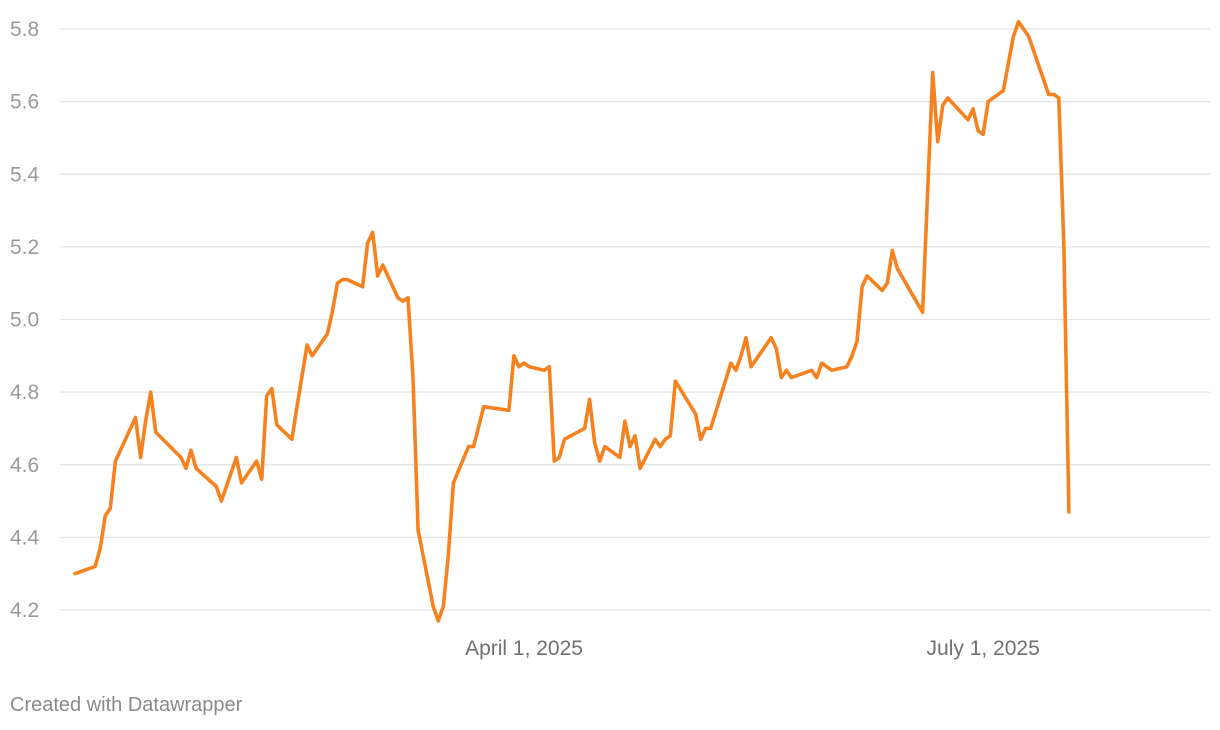 The width and height of the screenshot is (1220, 730). What do you see at coordinates (524, 648) in the screenshot?
I see `x-tick-label: April 1, 2025` at bounding box center [524, 648].